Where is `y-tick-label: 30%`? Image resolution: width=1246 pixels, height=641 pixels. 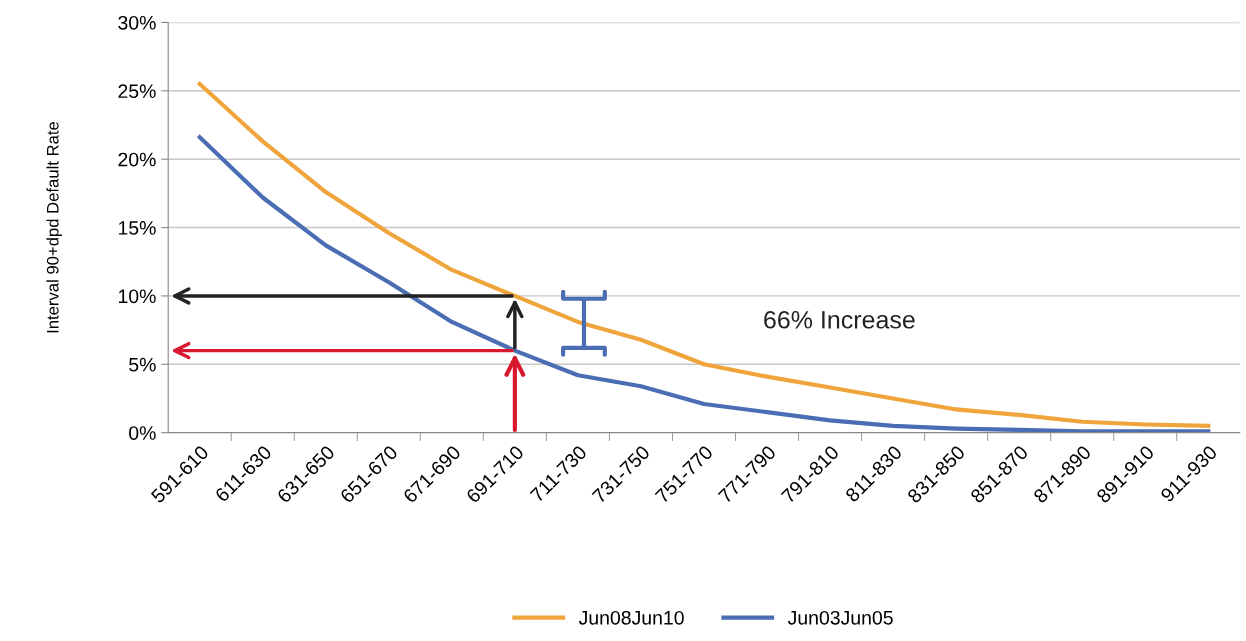 y-tick-label: 30% is located at coordinates (137, 22).